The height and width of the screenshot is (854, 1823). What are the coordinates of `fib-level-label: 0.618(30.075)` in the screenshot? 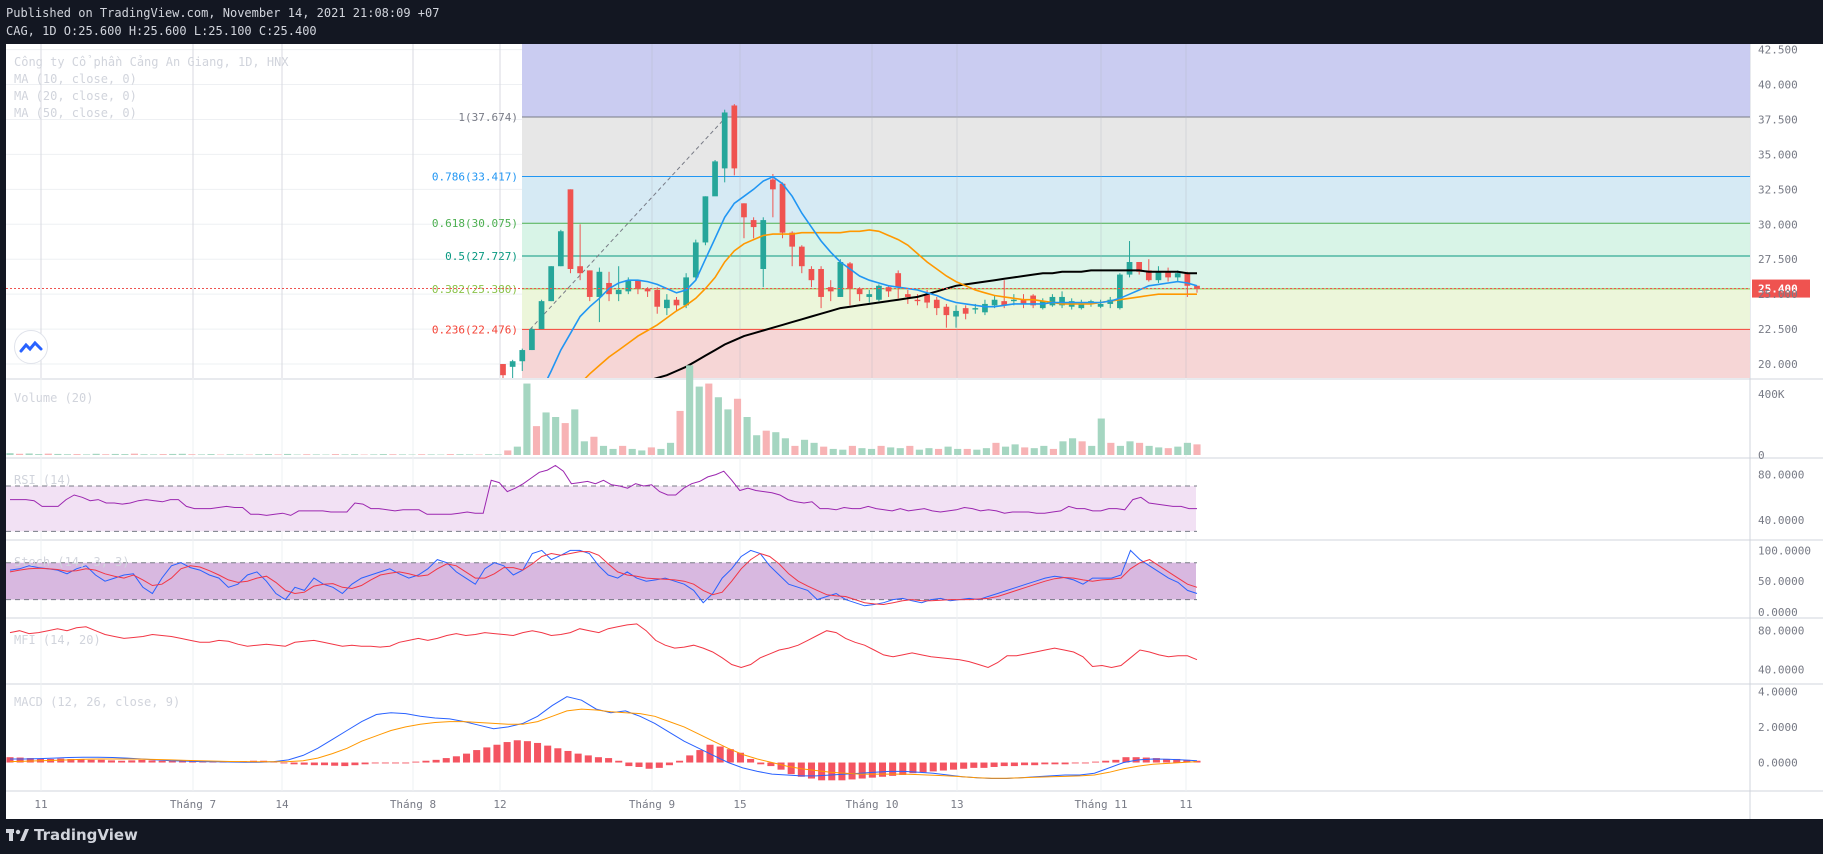 It's located at (475, 223).